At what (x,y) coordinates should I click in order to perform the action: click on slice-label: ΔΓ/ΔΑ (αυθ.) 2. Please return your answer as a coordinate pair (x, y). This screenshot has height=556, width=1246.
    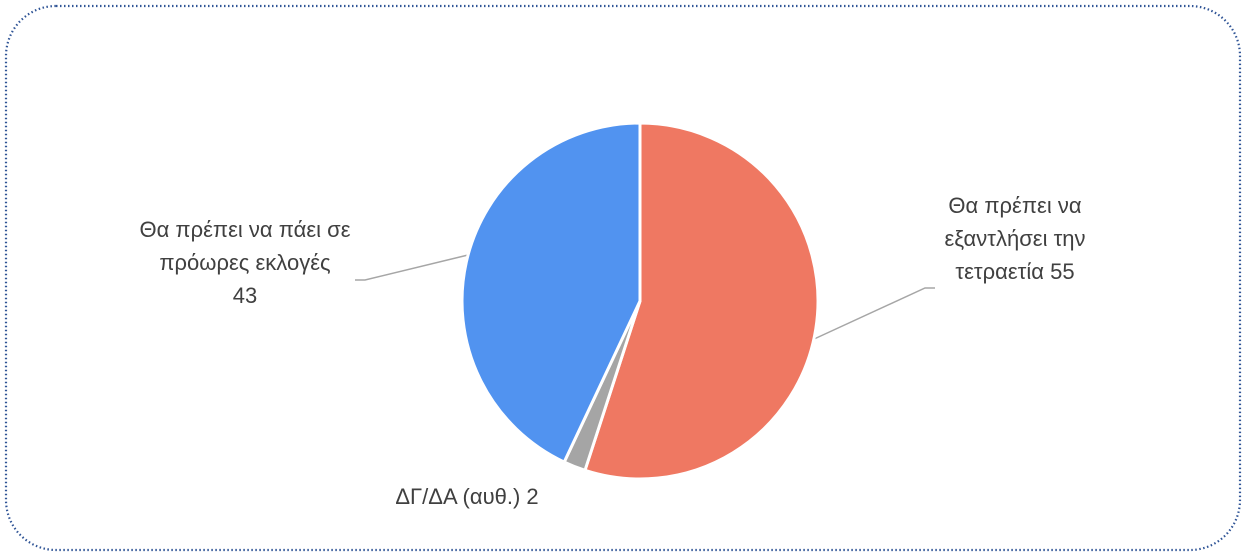
    Looking at the image, I should click on (467, 496).